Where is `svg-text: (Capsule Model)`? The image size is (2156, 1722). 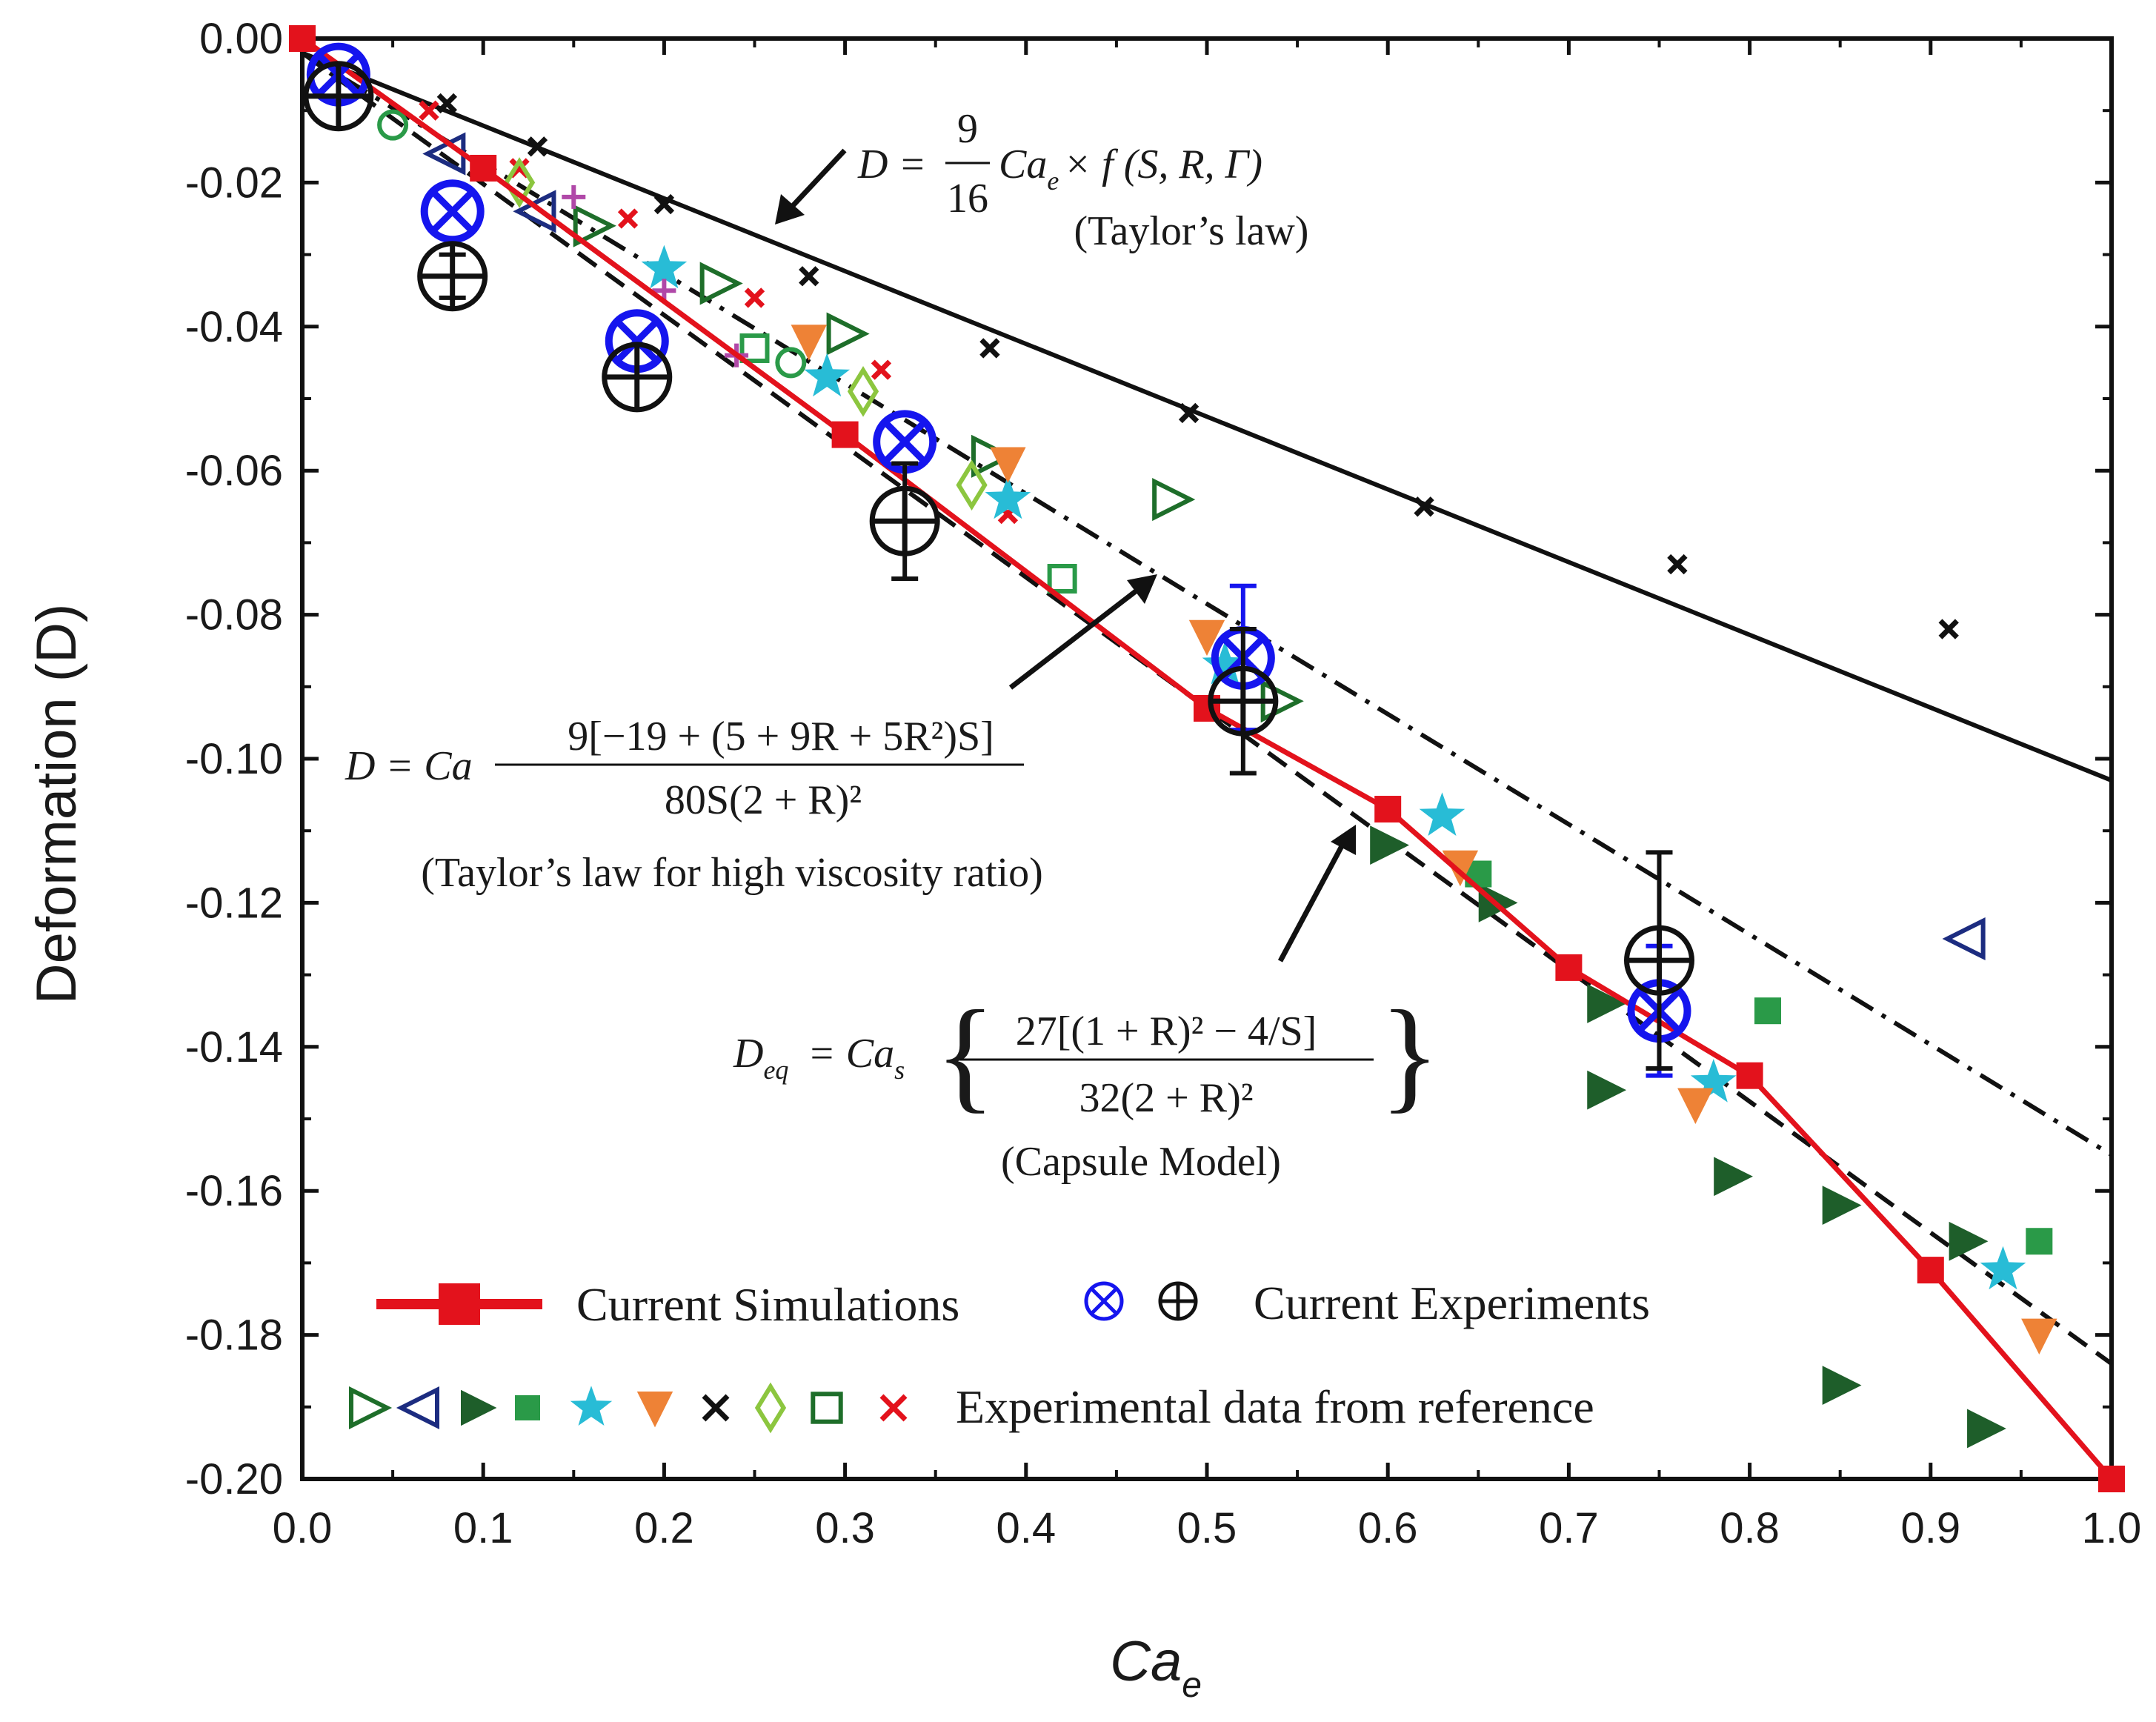
svg-text: (Capsule Model) is located at coordinates (1141, 1162).